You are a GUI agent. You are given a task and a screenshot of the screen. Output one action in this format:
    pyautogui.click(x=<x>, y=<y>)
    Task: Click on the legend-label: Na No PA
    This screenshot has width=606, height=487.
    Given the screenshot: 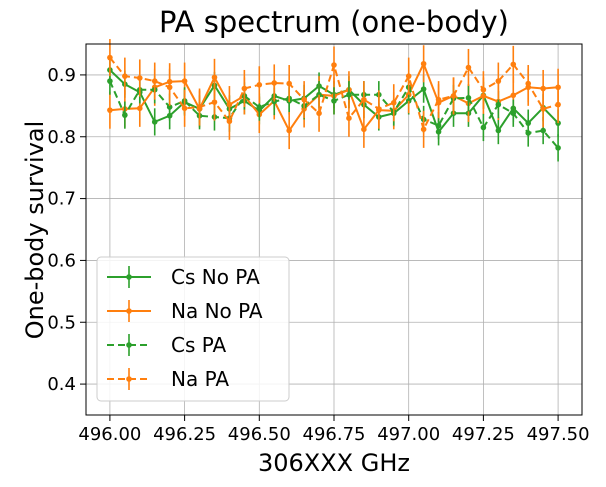 What is the action you would take?
    pyautogui.click(x=217, y=311)
    